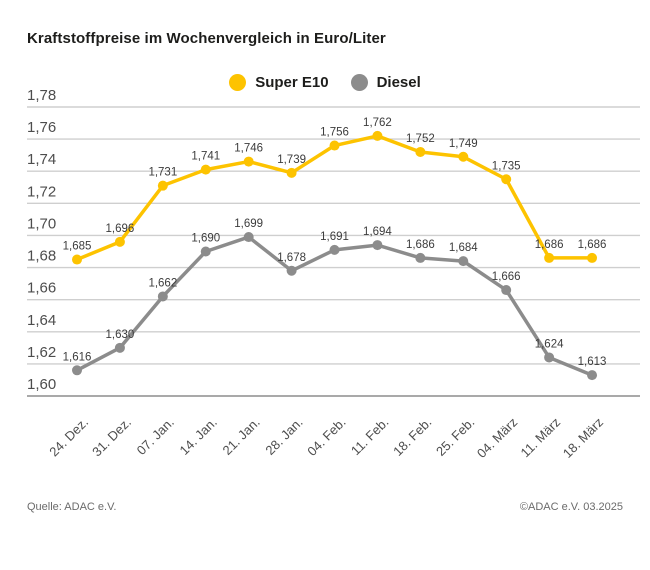  I want to click on data-point-label: 1,749, so click(463, 144).